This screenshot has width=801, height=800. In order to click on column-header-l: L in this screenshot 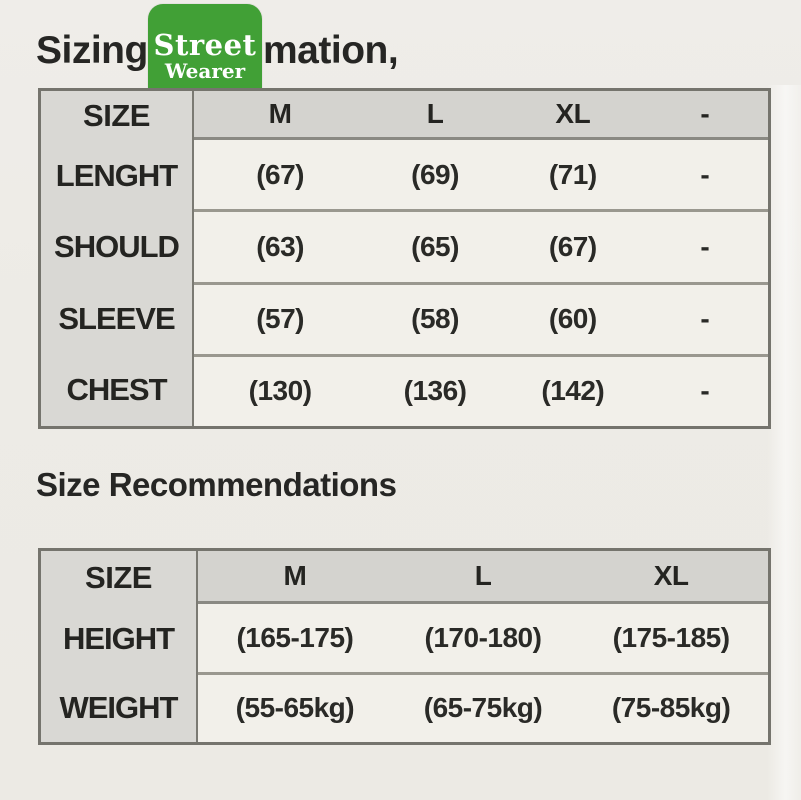, I will do `click(435, 113)`.